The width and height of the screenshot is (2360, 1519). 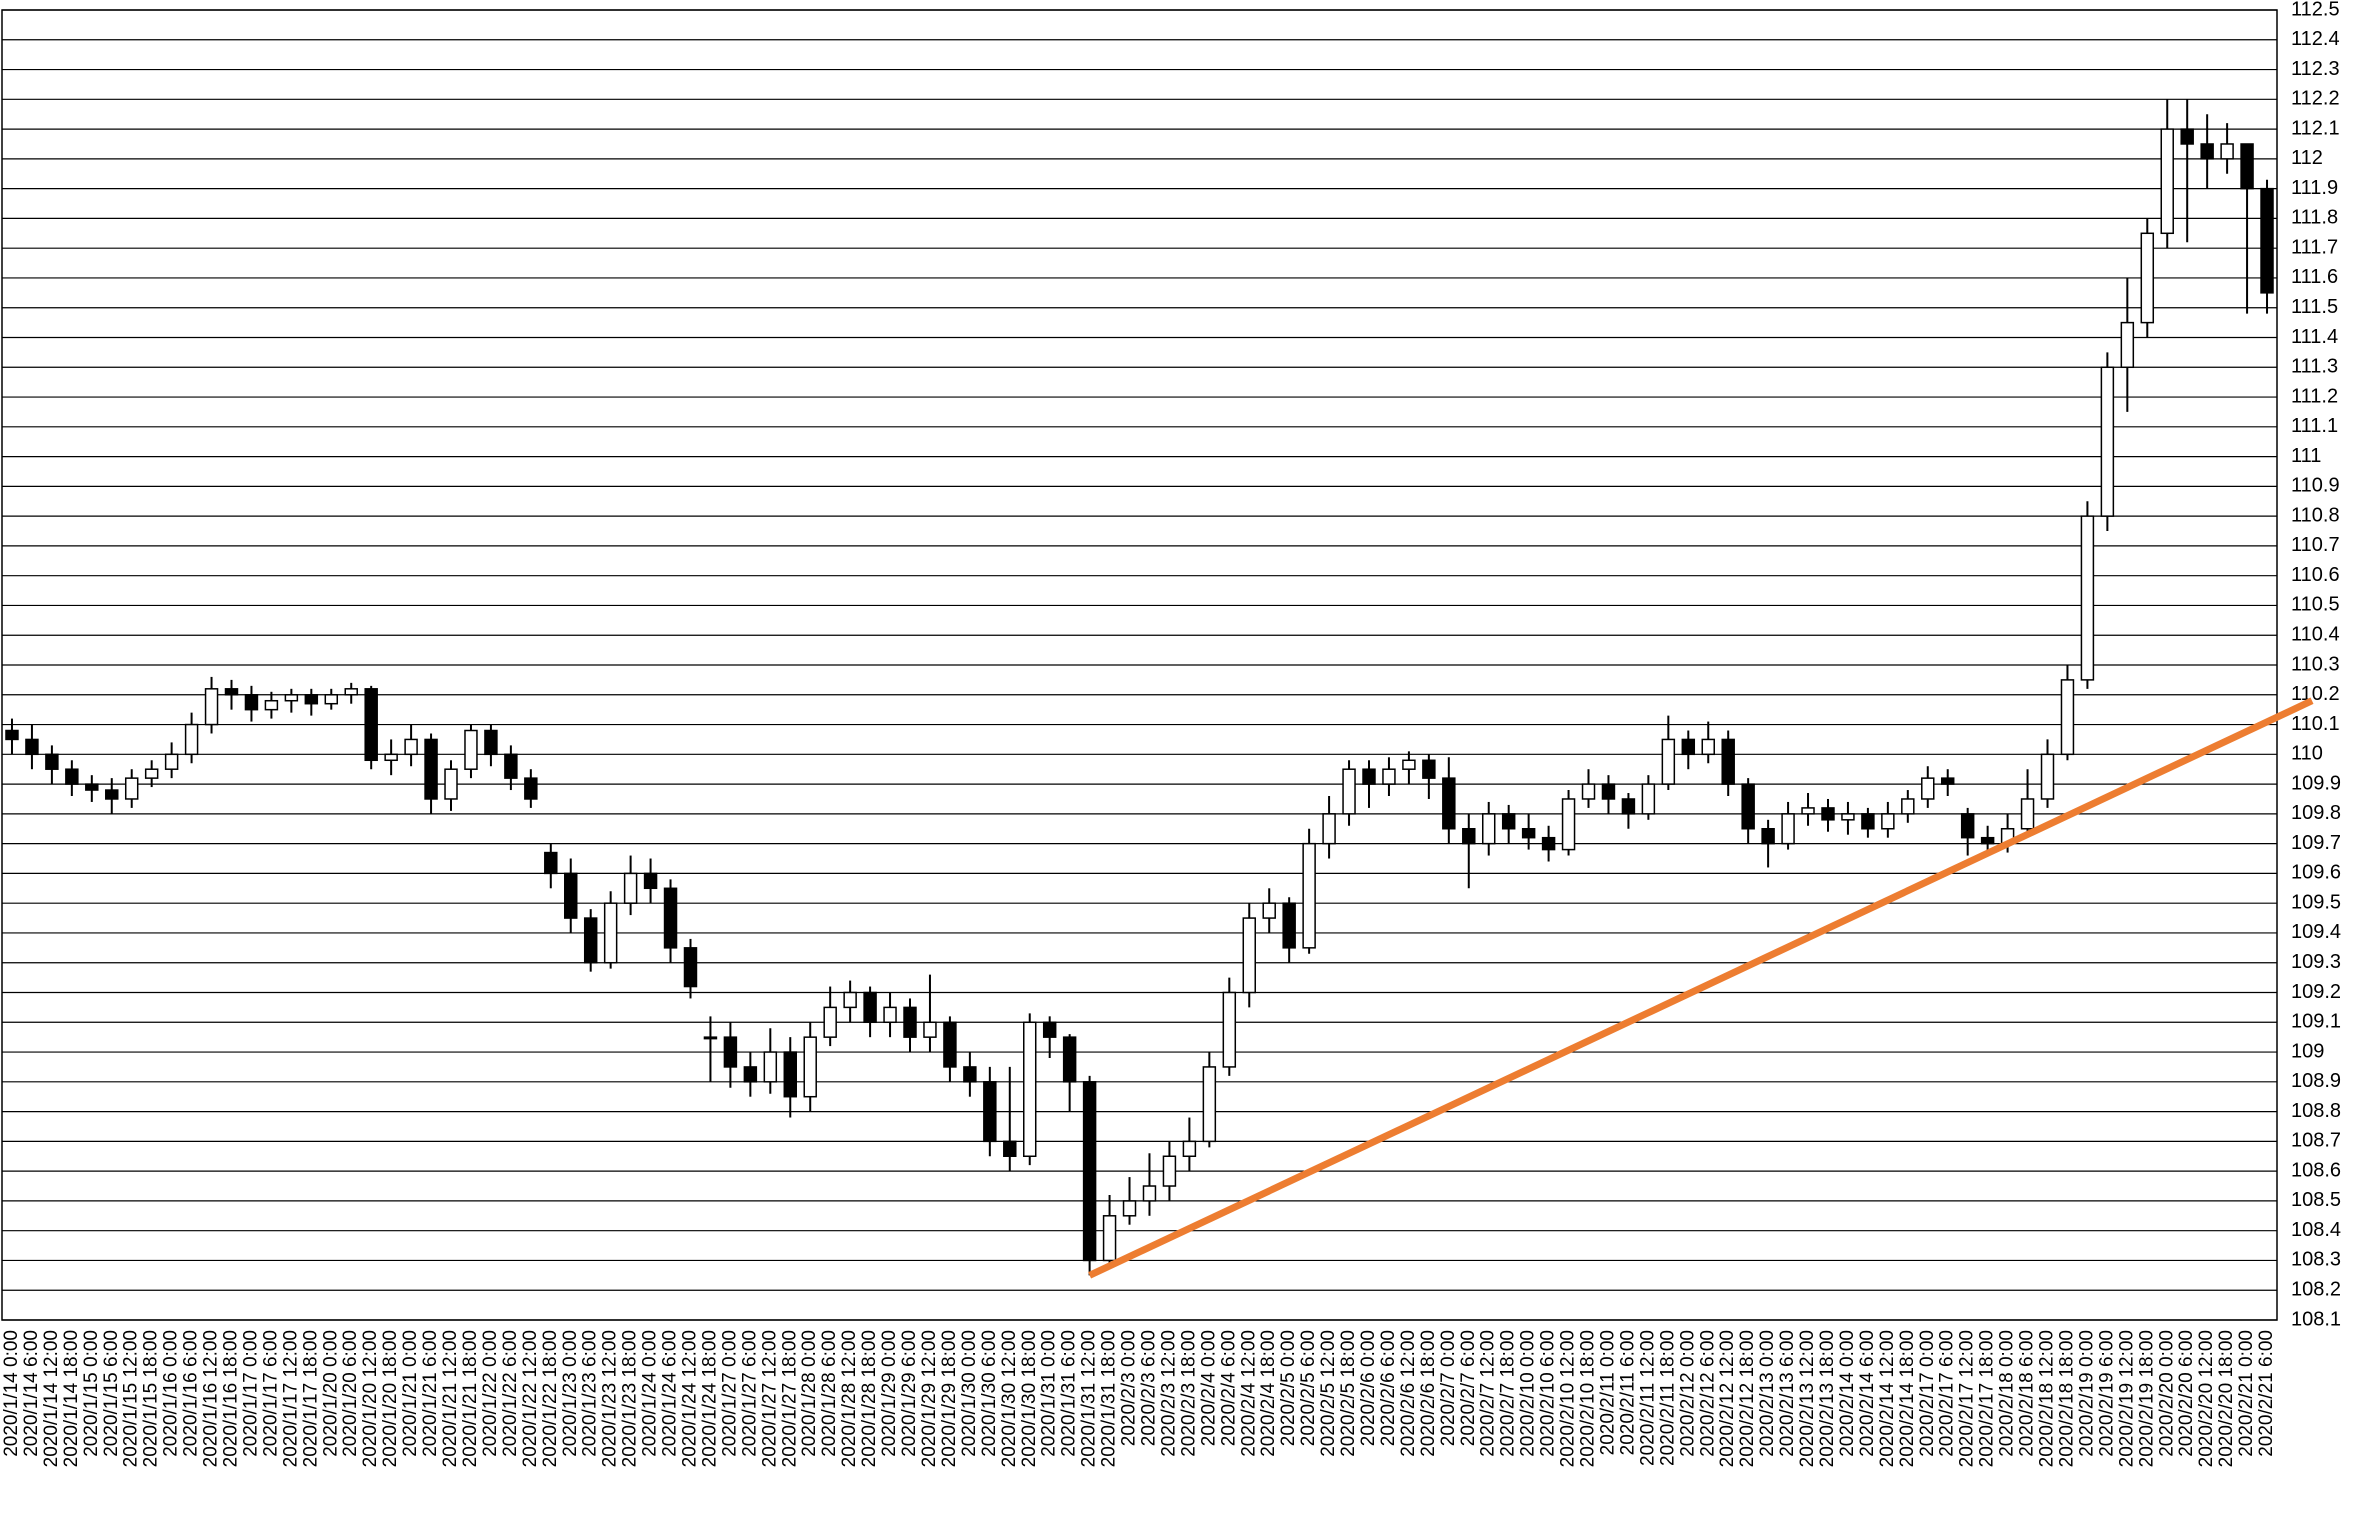 I want to click on x-tick-label: 2020/2/12 6:00, so click(x=1707, y=1393).